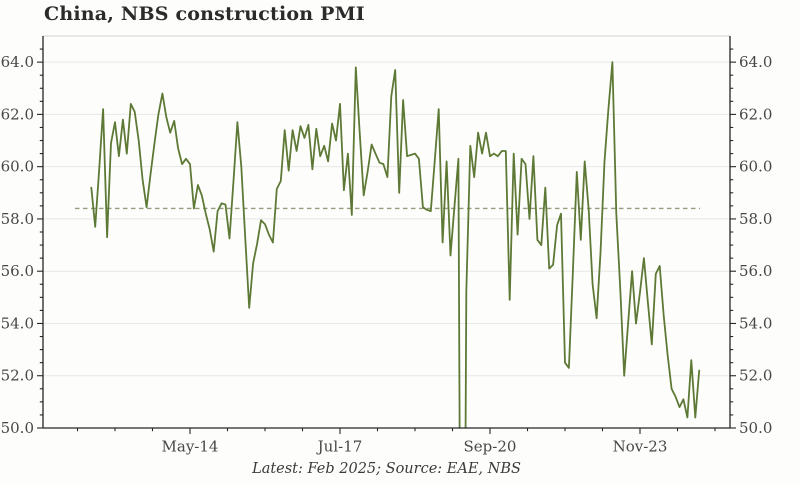 The width and height of the screenshot is (800, 485). Describe the element at coordinates (755, 271) in the screenshot. I see `y-axis-label-right: 56.0` at that location.